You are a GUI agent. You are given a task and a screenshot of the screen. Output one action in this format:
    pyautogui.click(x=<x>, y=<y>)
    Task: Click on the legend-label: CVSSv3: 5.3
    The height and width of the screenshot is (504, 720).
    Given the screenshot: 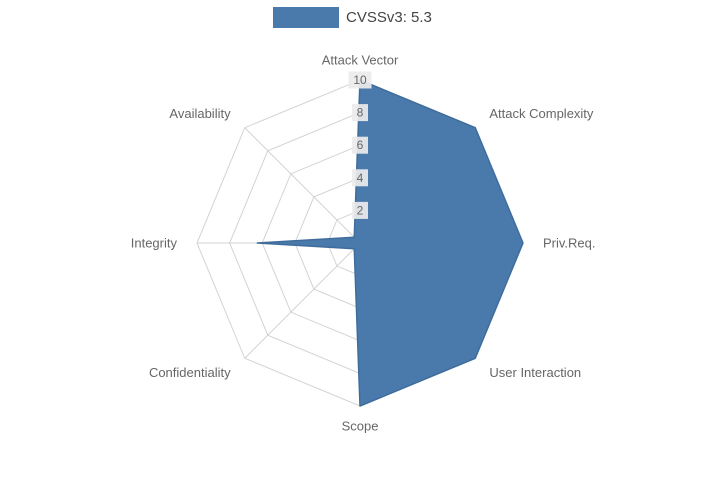 What is the action you would take?
    pyautogui.click(x=389, y=17)
    